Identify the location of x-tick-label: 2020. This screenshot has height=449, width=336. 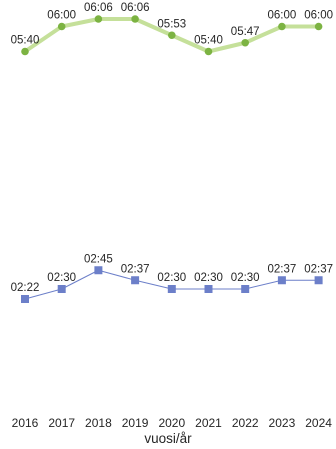
(171, 423).